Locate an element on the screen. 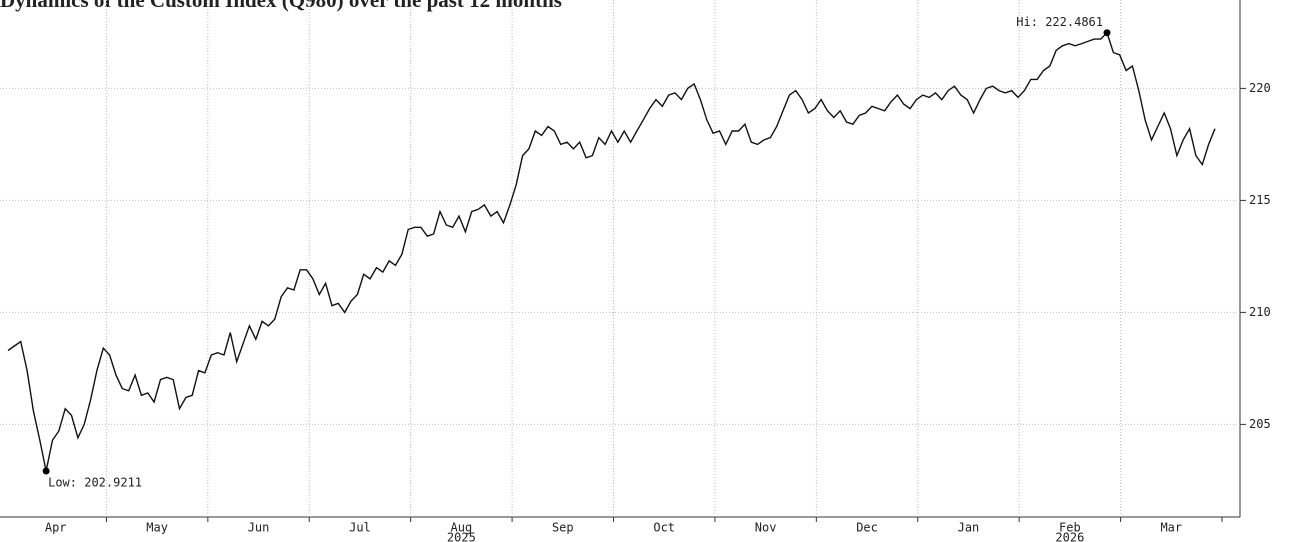  x-tick-label: Jun is located at coordinates (259, 528).